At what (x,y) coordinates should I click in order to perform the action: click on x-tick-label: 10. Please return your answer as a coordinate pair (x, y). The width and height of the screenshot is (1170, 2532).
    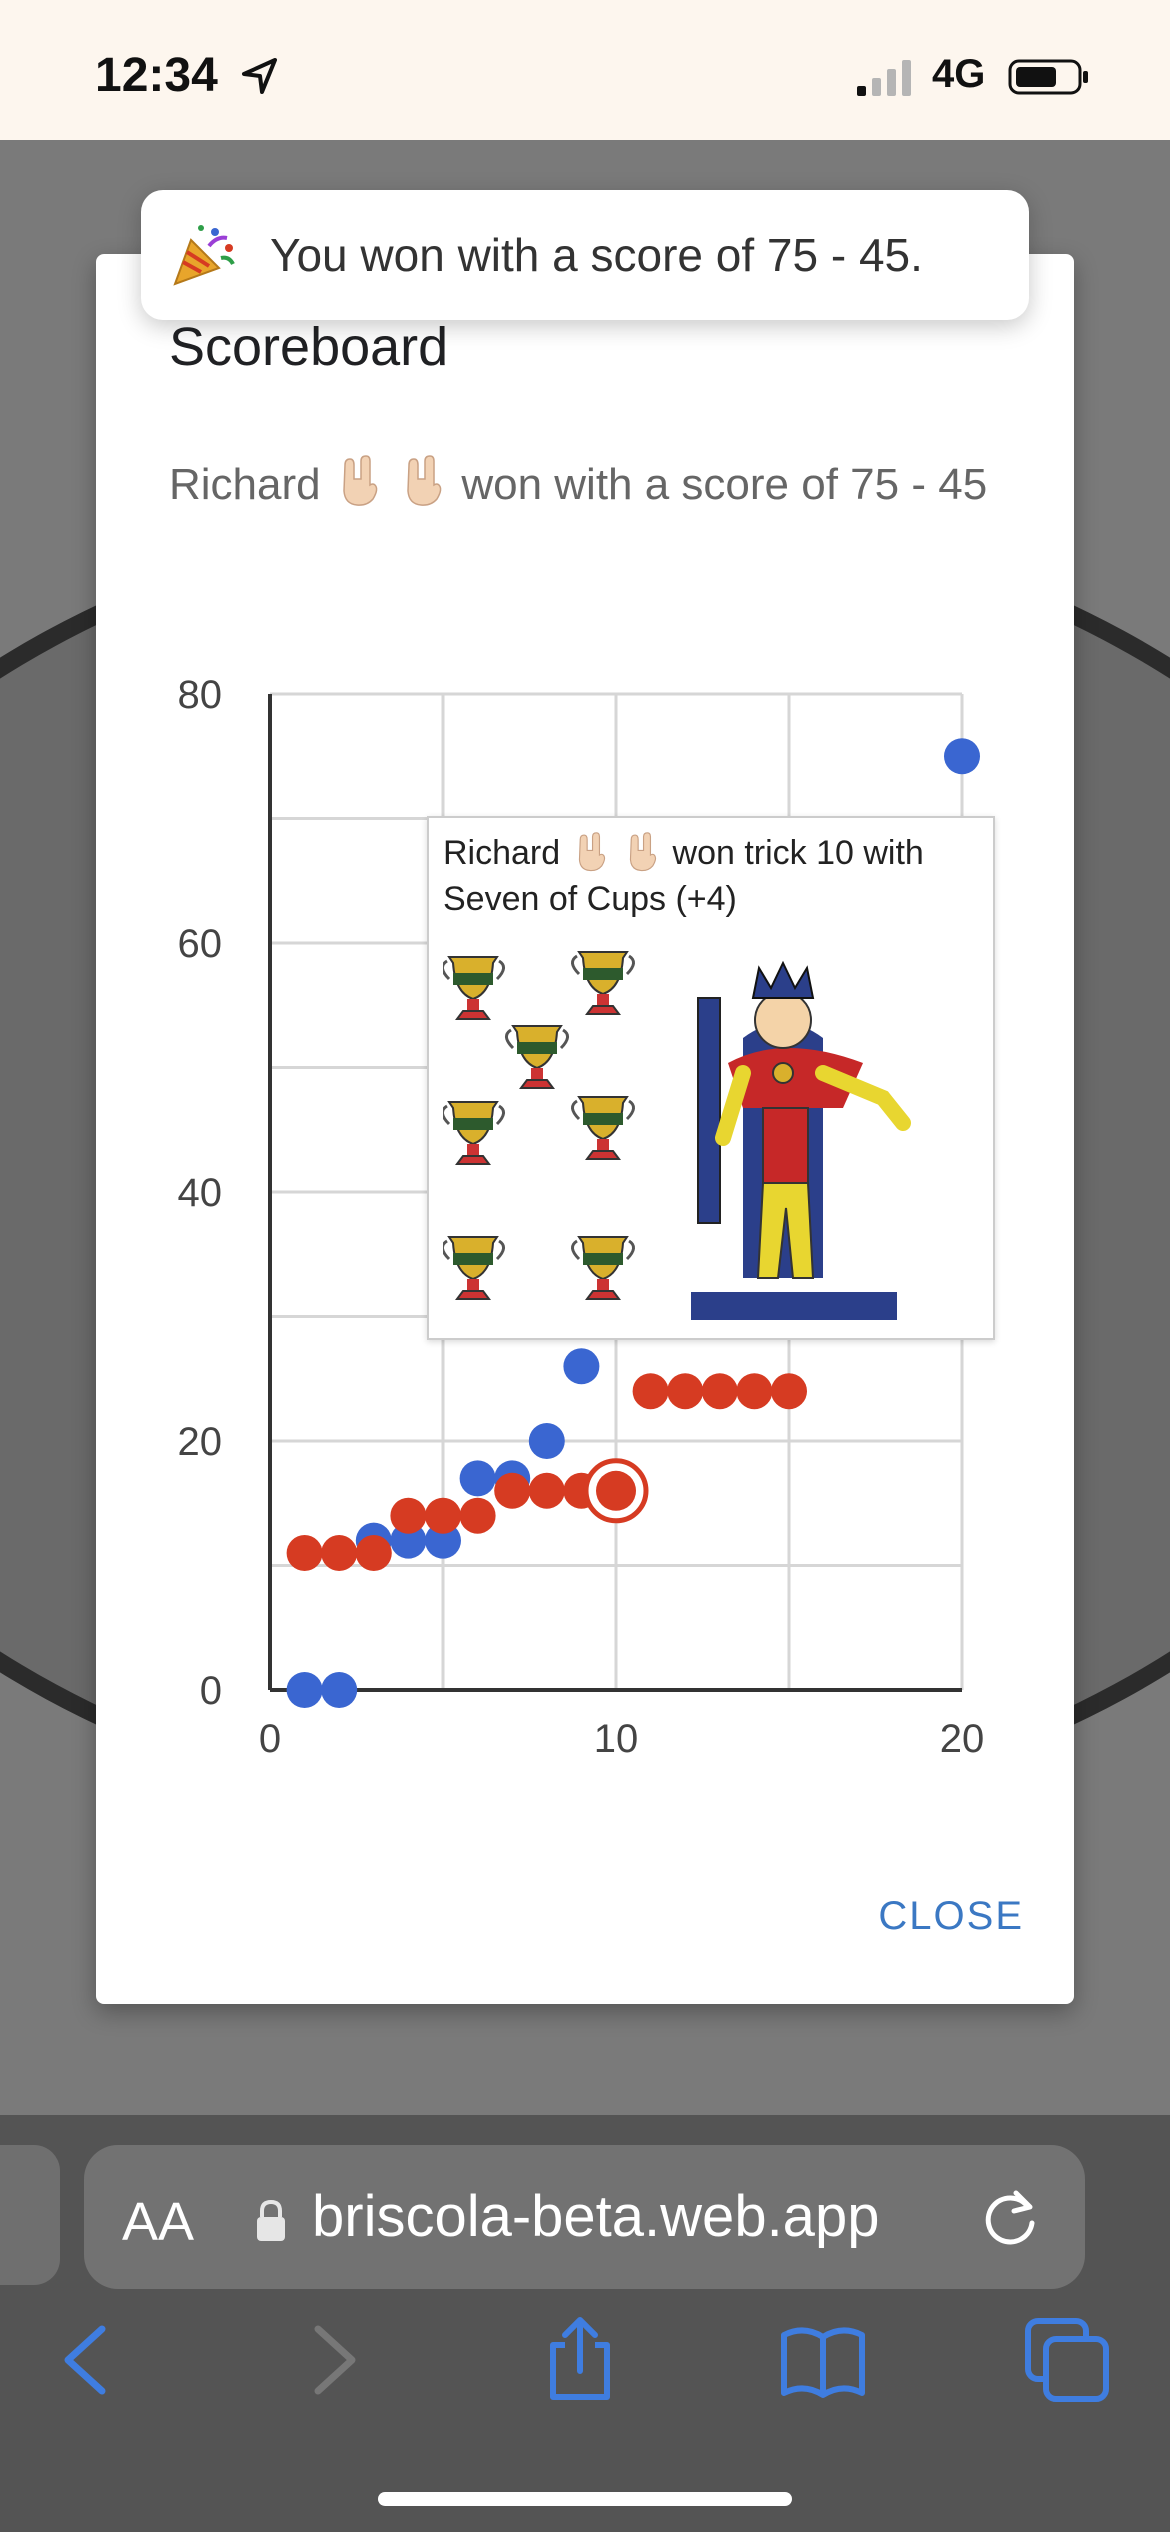
    Looking at the image, I should click on (616, 1739).